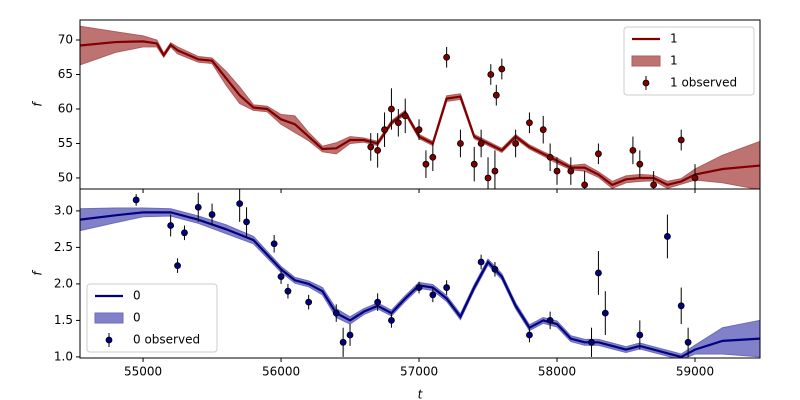  I want to click on y-tick-label: 50, so click(65, 177).